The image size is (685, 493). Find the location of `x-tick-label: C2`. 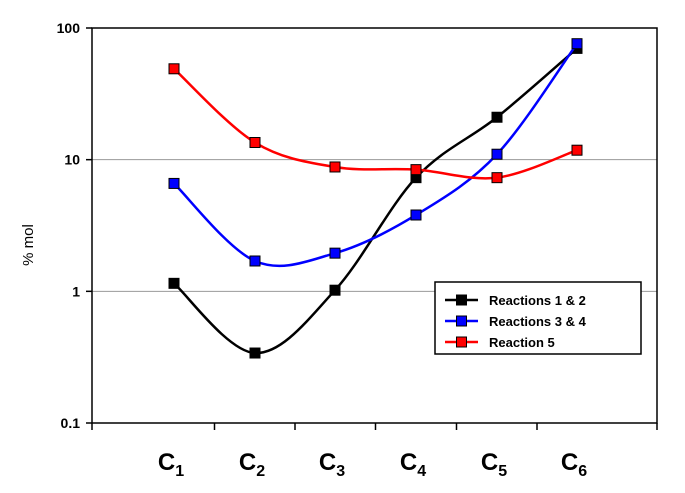

x-tick-label: C2 is located at coordinates (252, 464).